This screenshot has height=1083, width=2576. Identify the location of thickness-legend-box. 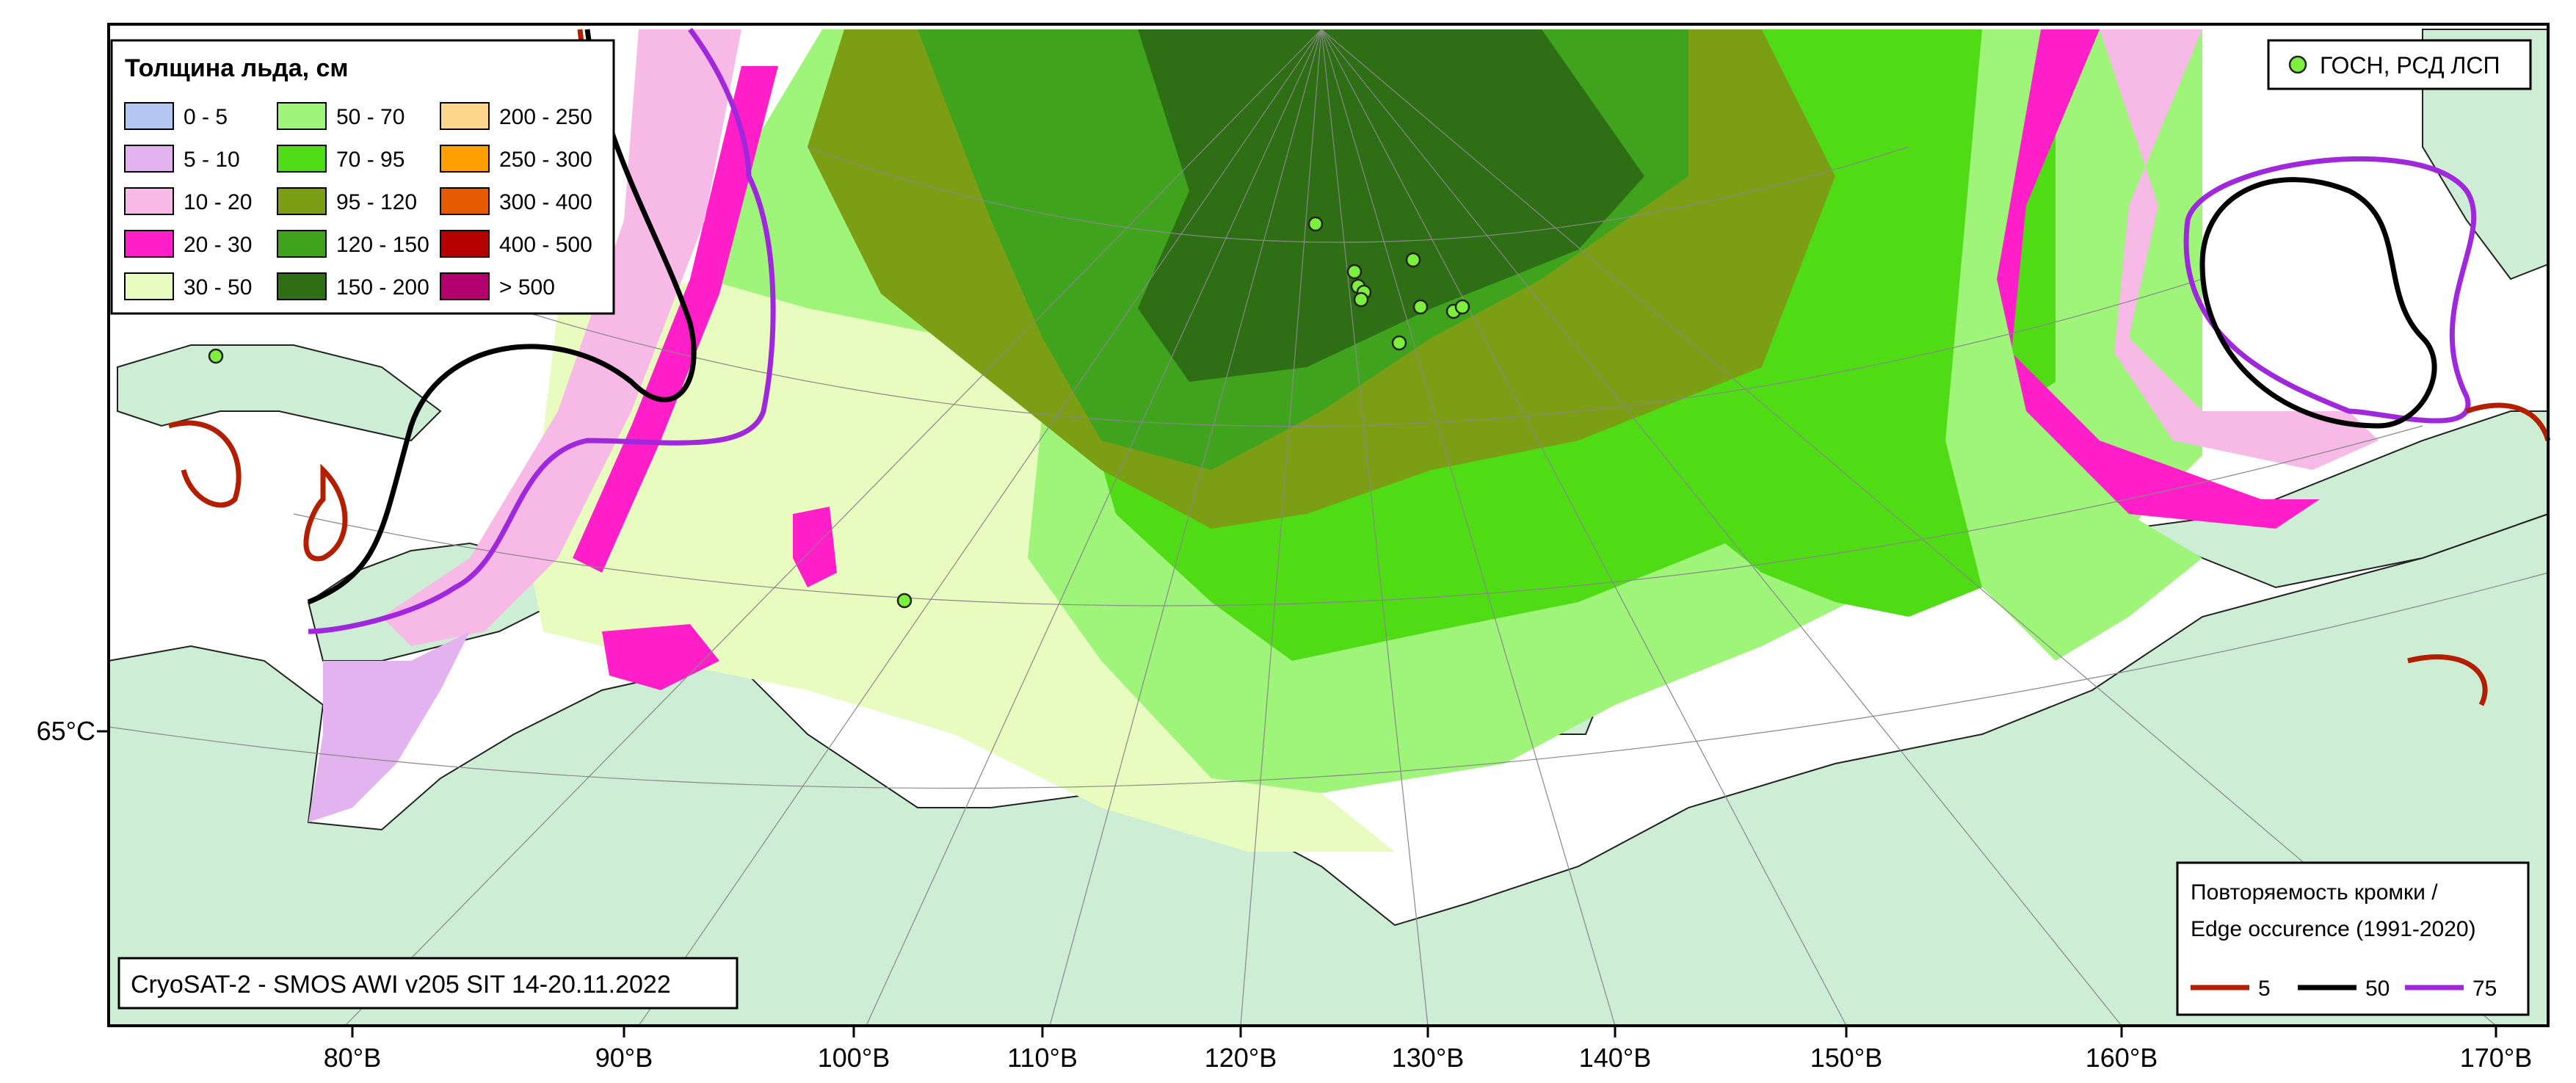
(363, 177).